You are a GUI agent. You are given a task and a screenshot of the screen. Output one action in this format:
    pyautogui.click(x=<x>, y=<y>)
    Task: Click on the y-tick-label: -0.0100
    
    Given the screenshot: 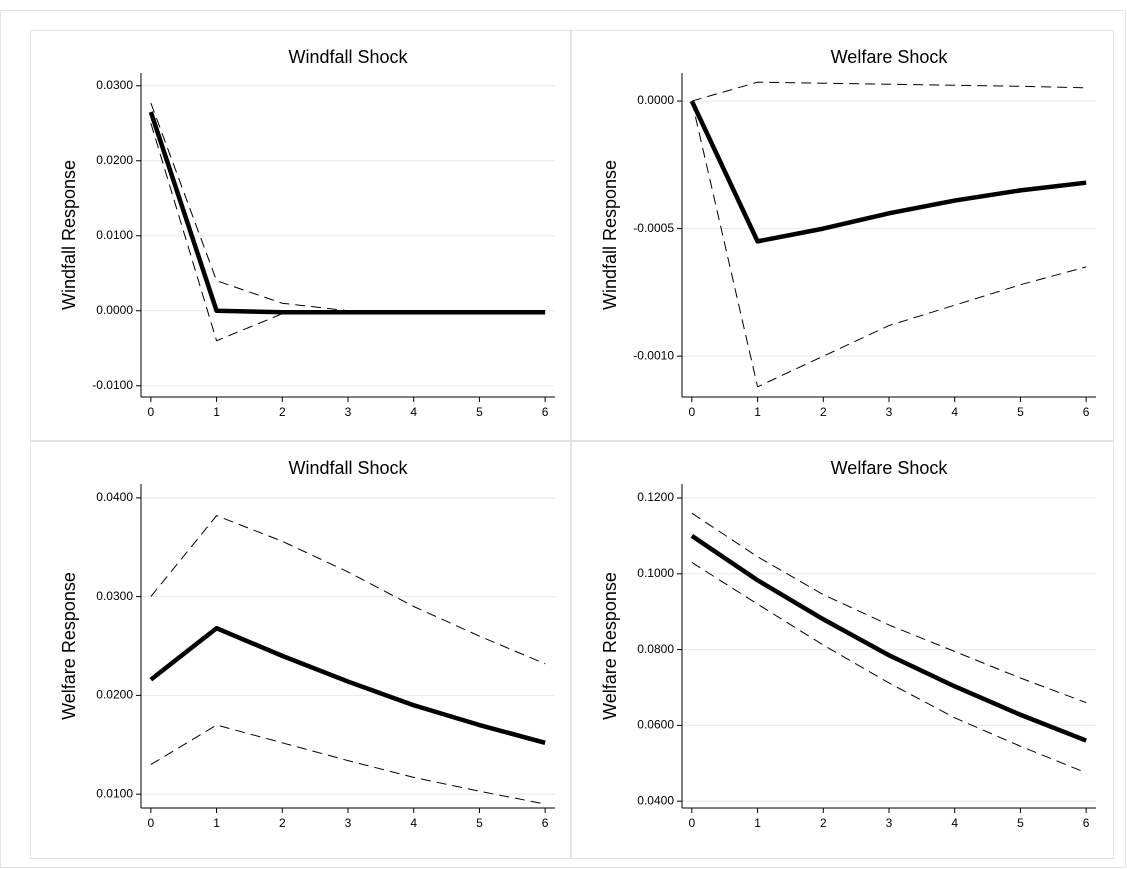 What is the action you would take?
    pyautogui.click(x=112, y=385)
    